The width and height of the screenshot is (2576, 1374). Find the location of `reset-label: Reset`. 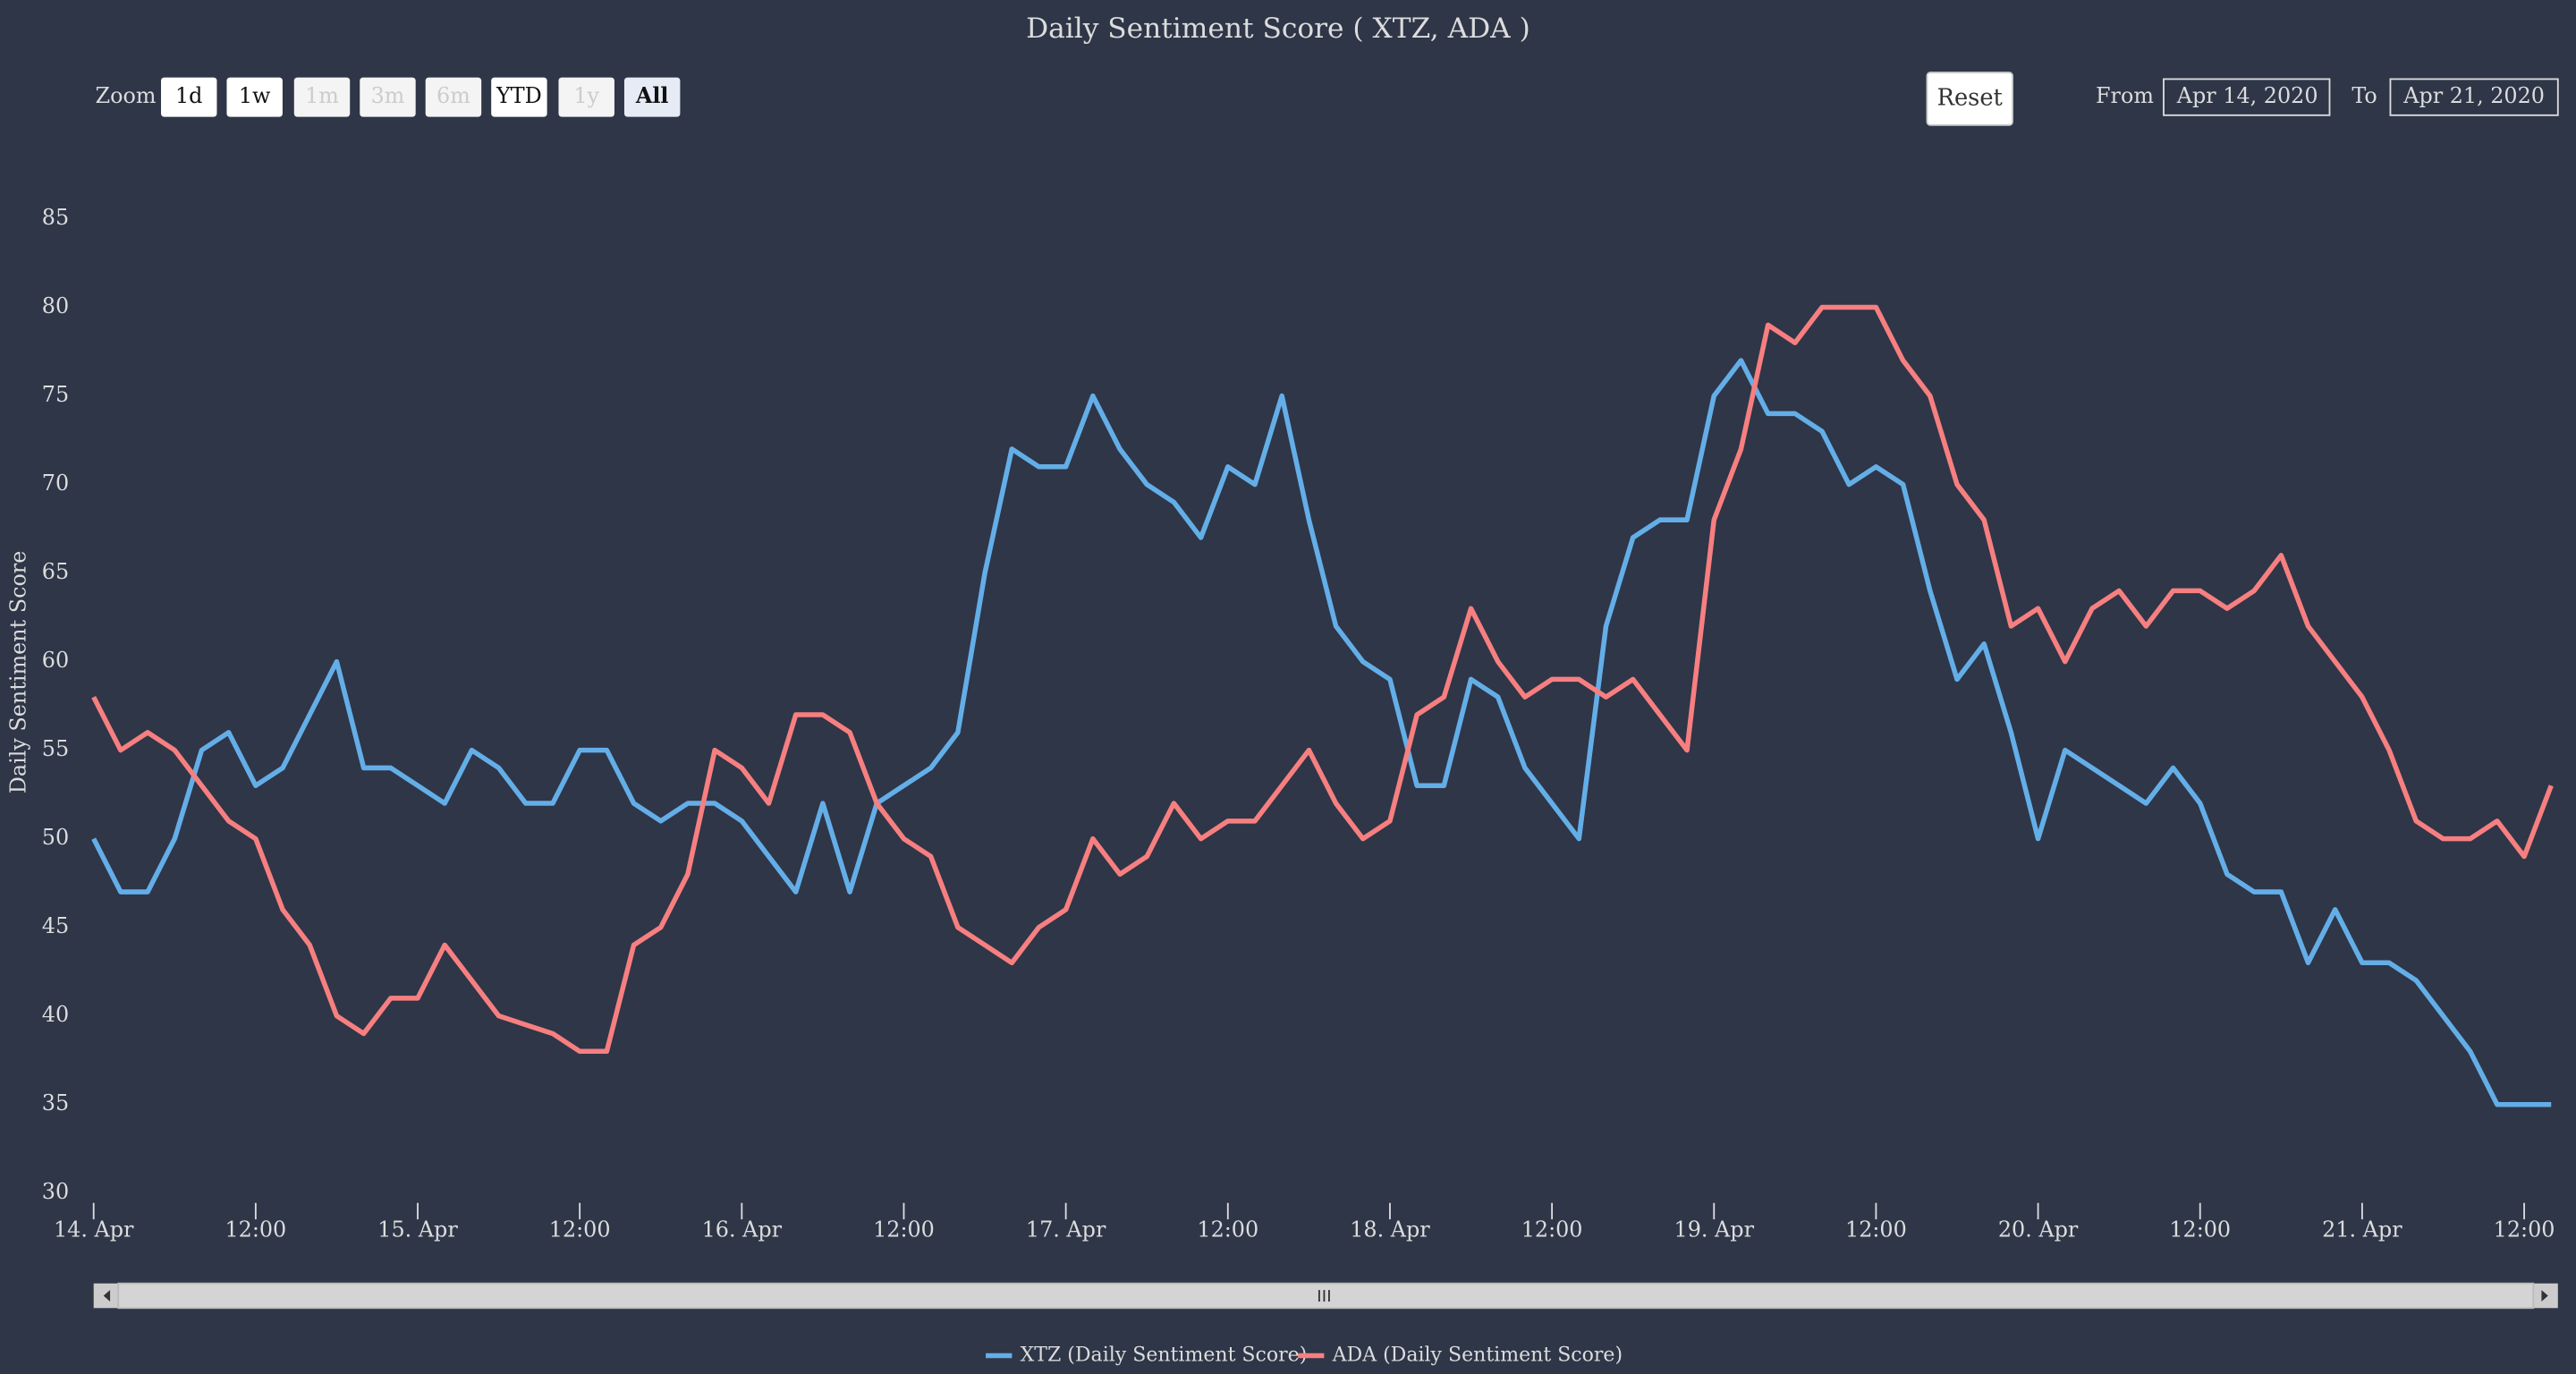

reset-label: Reset is located at coordinates (1970, 97).